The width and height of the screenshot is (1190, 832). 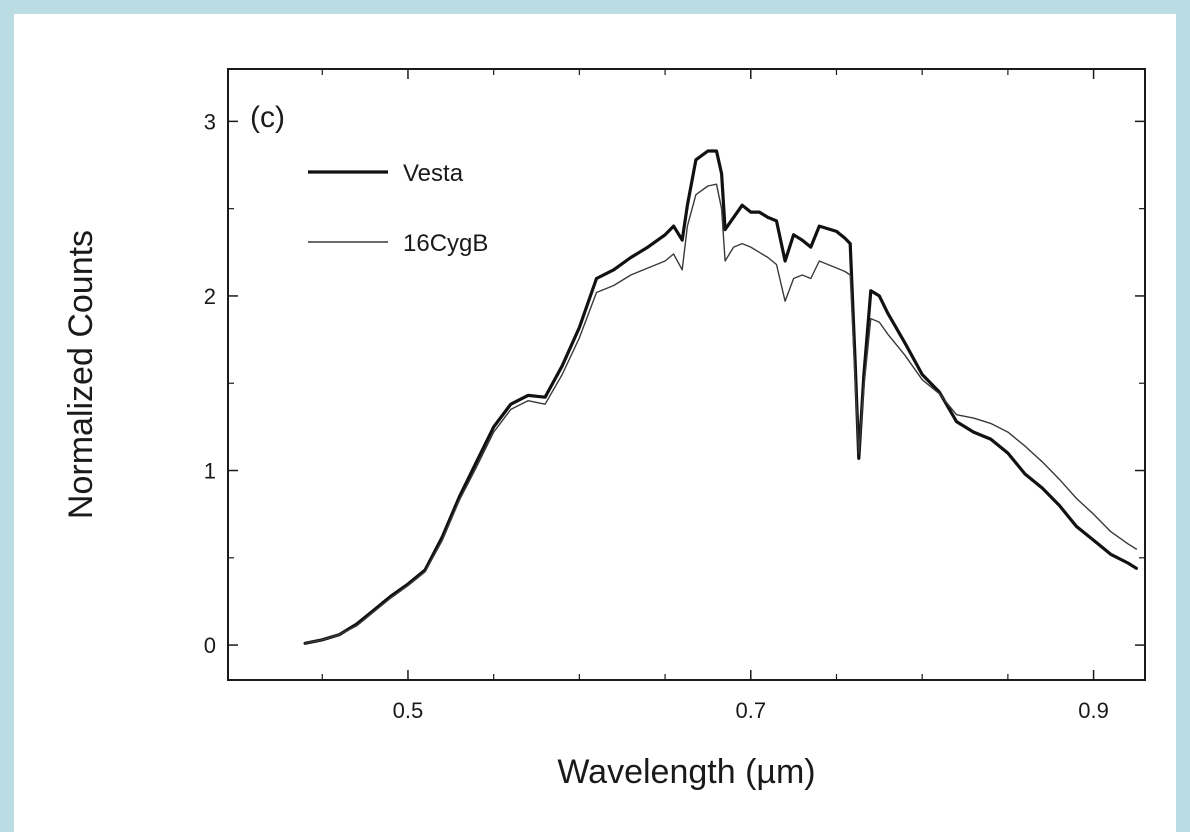 I want to click on y-tick-label: 0, so click(x=210, y=645).